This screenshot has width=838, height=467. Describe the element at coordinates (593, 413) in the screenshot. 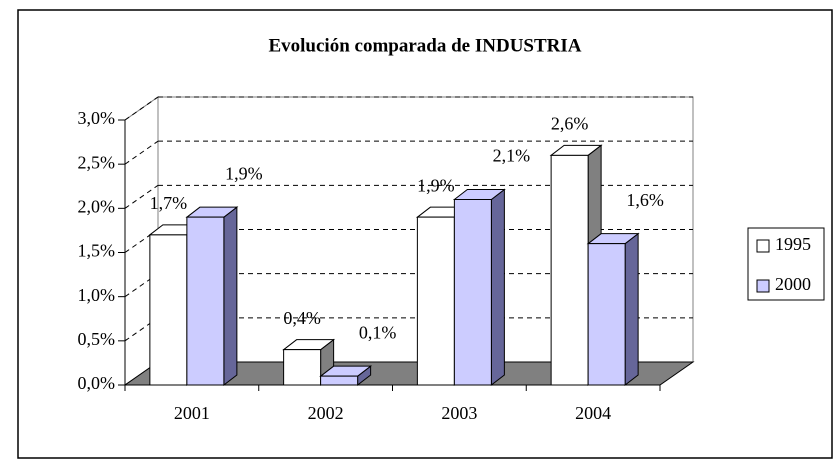

I see `x-tick-label: 2004` at that location.